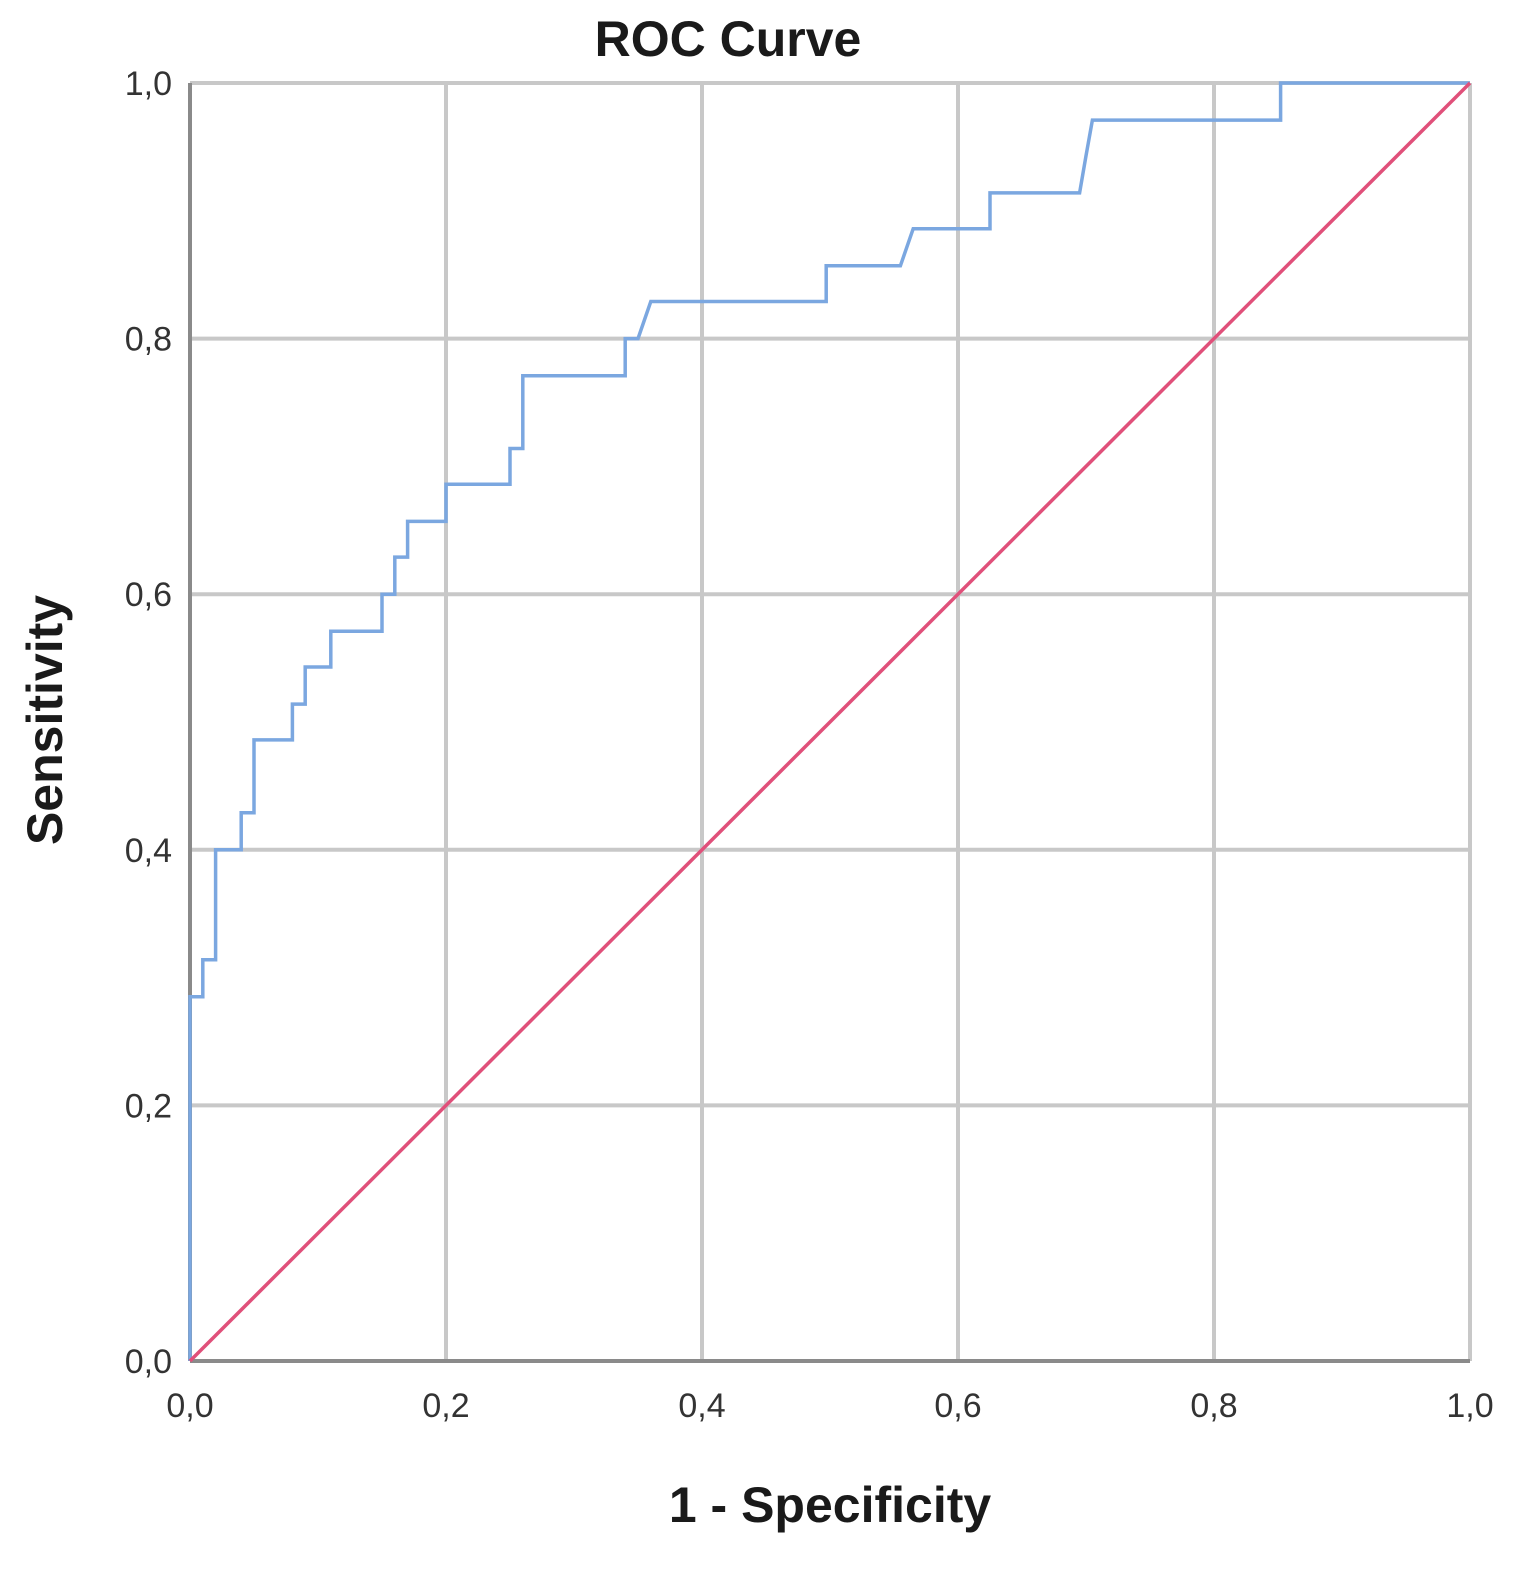 The height and width of the screenshot is (1571, 1522). Describe the element at coordinates (148, 723) in the screenshot. I see `y-axis-ticks: 0,0 0,2 0,4 0,6 0,8 1,0` at that location.